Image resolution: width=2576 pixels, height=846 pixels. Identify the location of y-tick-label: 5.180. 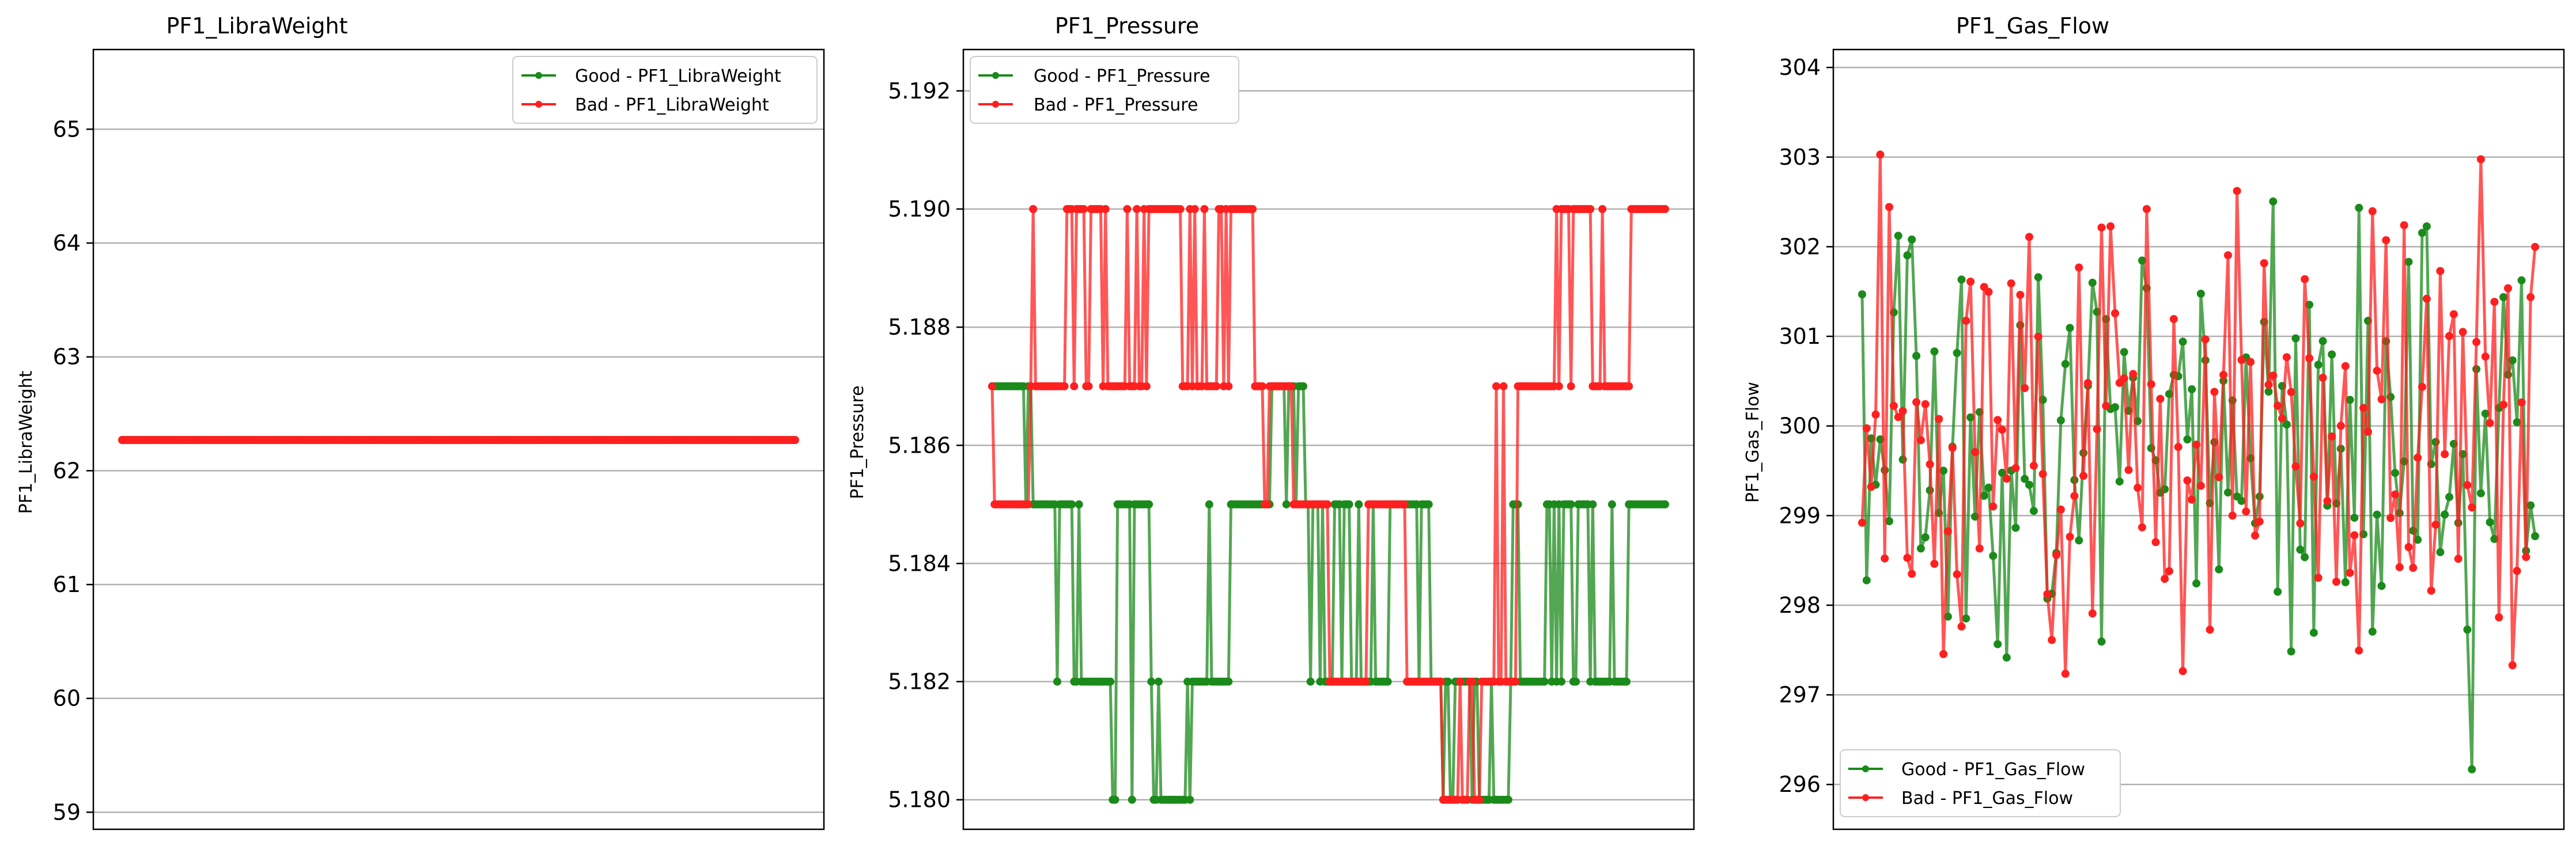
(919, 800).